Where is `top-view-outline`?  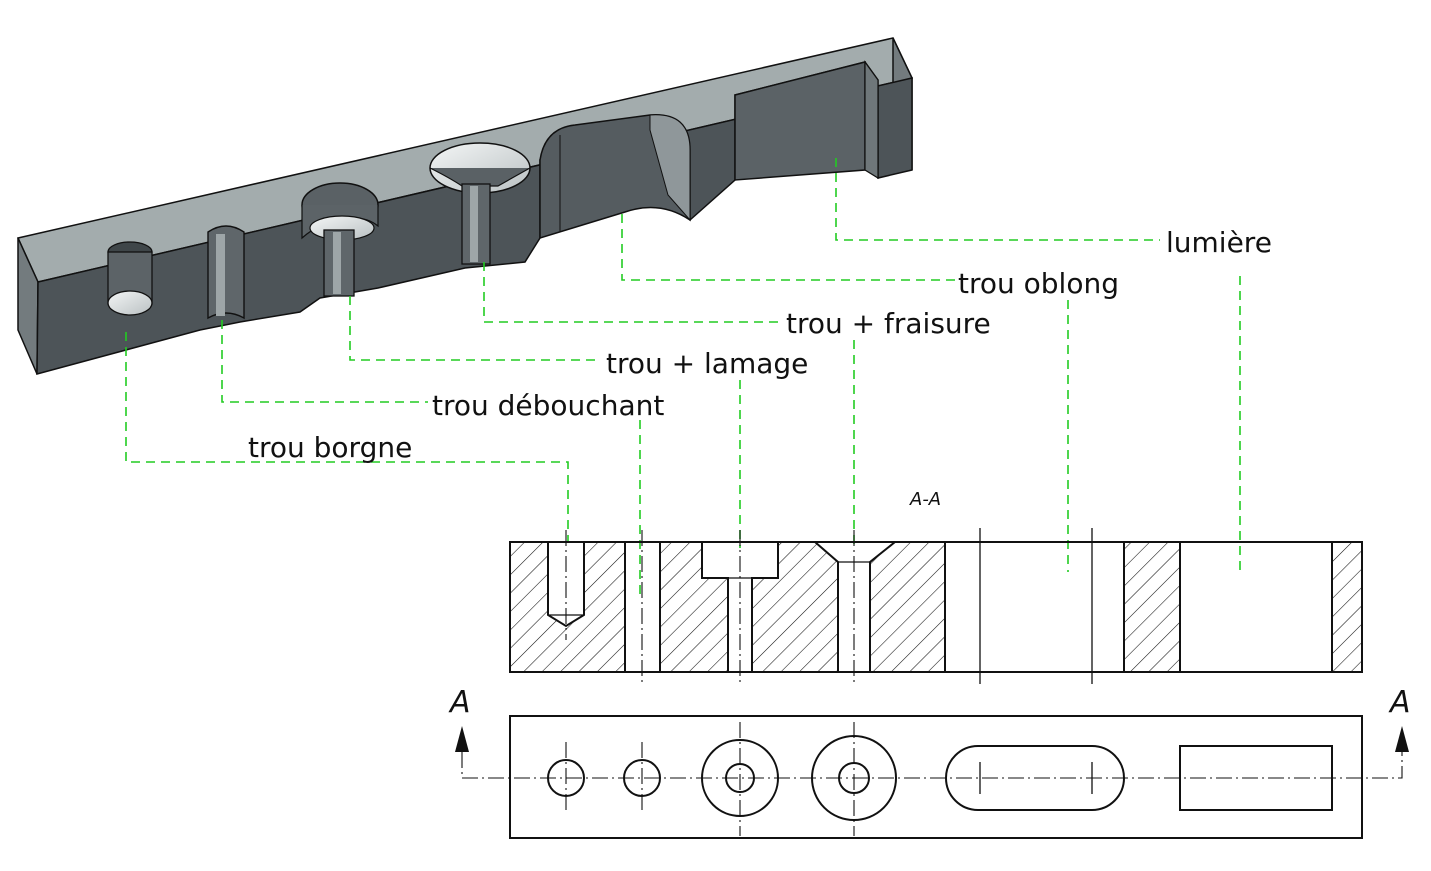
top-view-outline is located at coordinates (936, 777).